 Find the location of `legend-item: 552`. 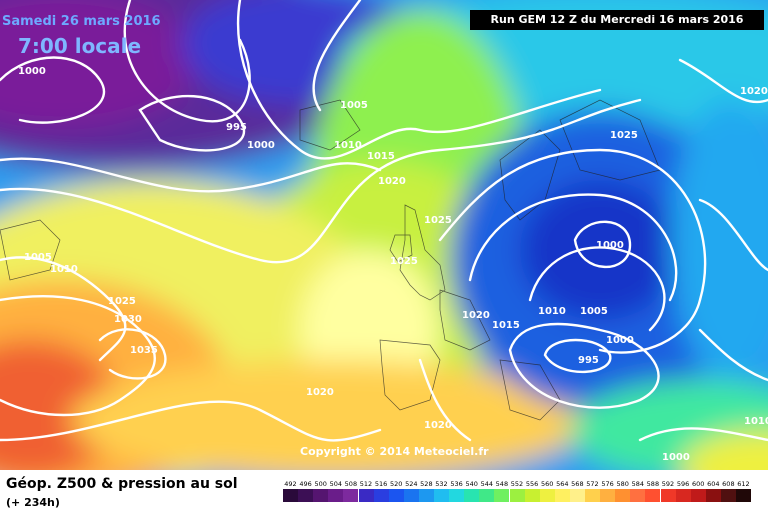

legend-item: 552 is located at coordinates (517, 492).